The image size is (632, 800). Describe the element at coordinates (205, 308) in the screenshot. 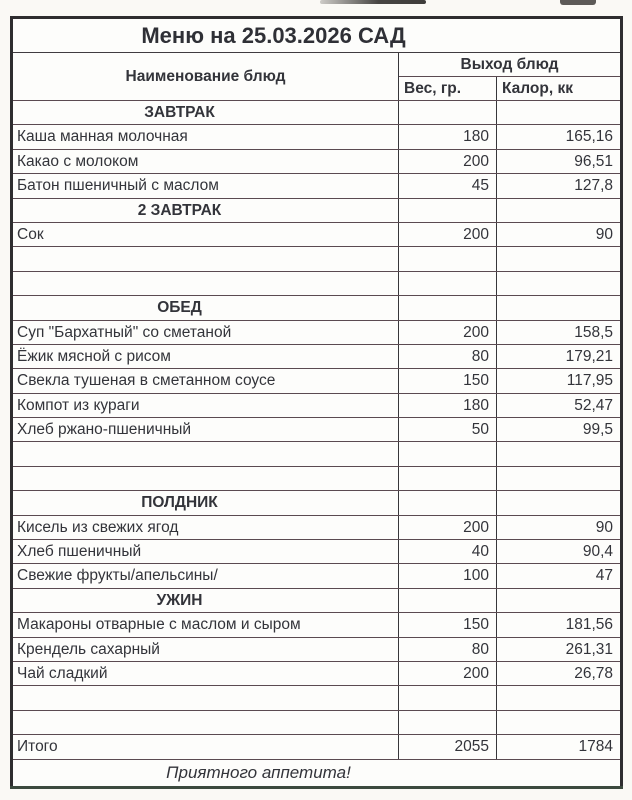

I see `dish-name-cell: ОБЕД` at that location.